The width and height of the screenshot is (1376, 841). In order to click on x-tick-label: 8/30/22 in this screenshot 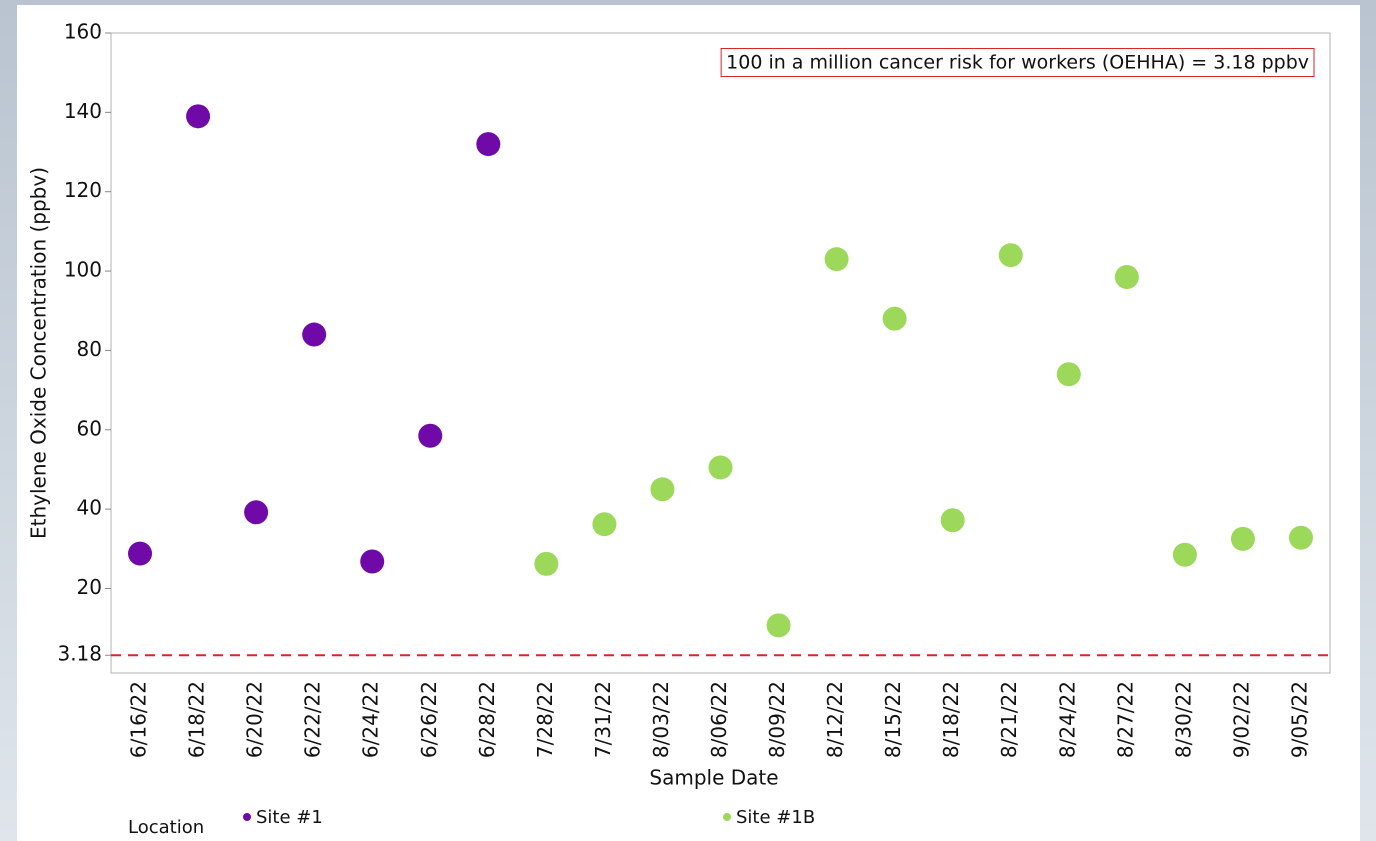, I will do `click(1183, 719)`.